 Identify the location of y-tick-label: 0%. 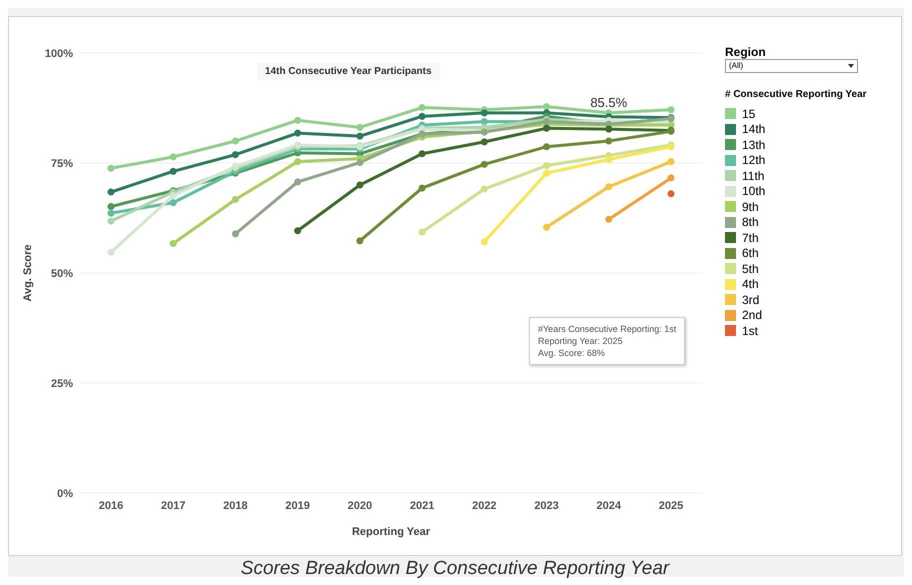
(65, 494).